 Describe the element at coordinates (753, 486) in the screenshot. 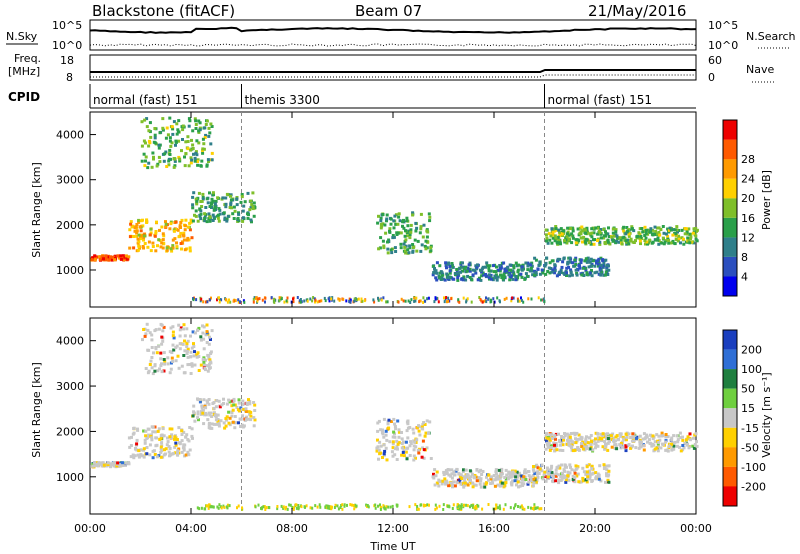

I see `colorbar-tick-label: -200` at that location.